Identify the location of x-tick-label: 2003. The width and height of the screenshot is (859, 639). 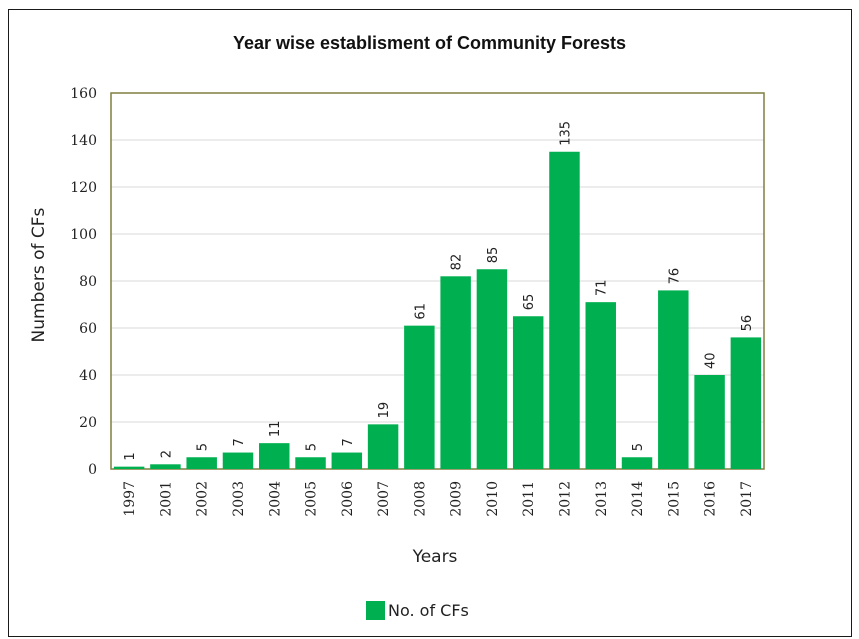
(239, 499).